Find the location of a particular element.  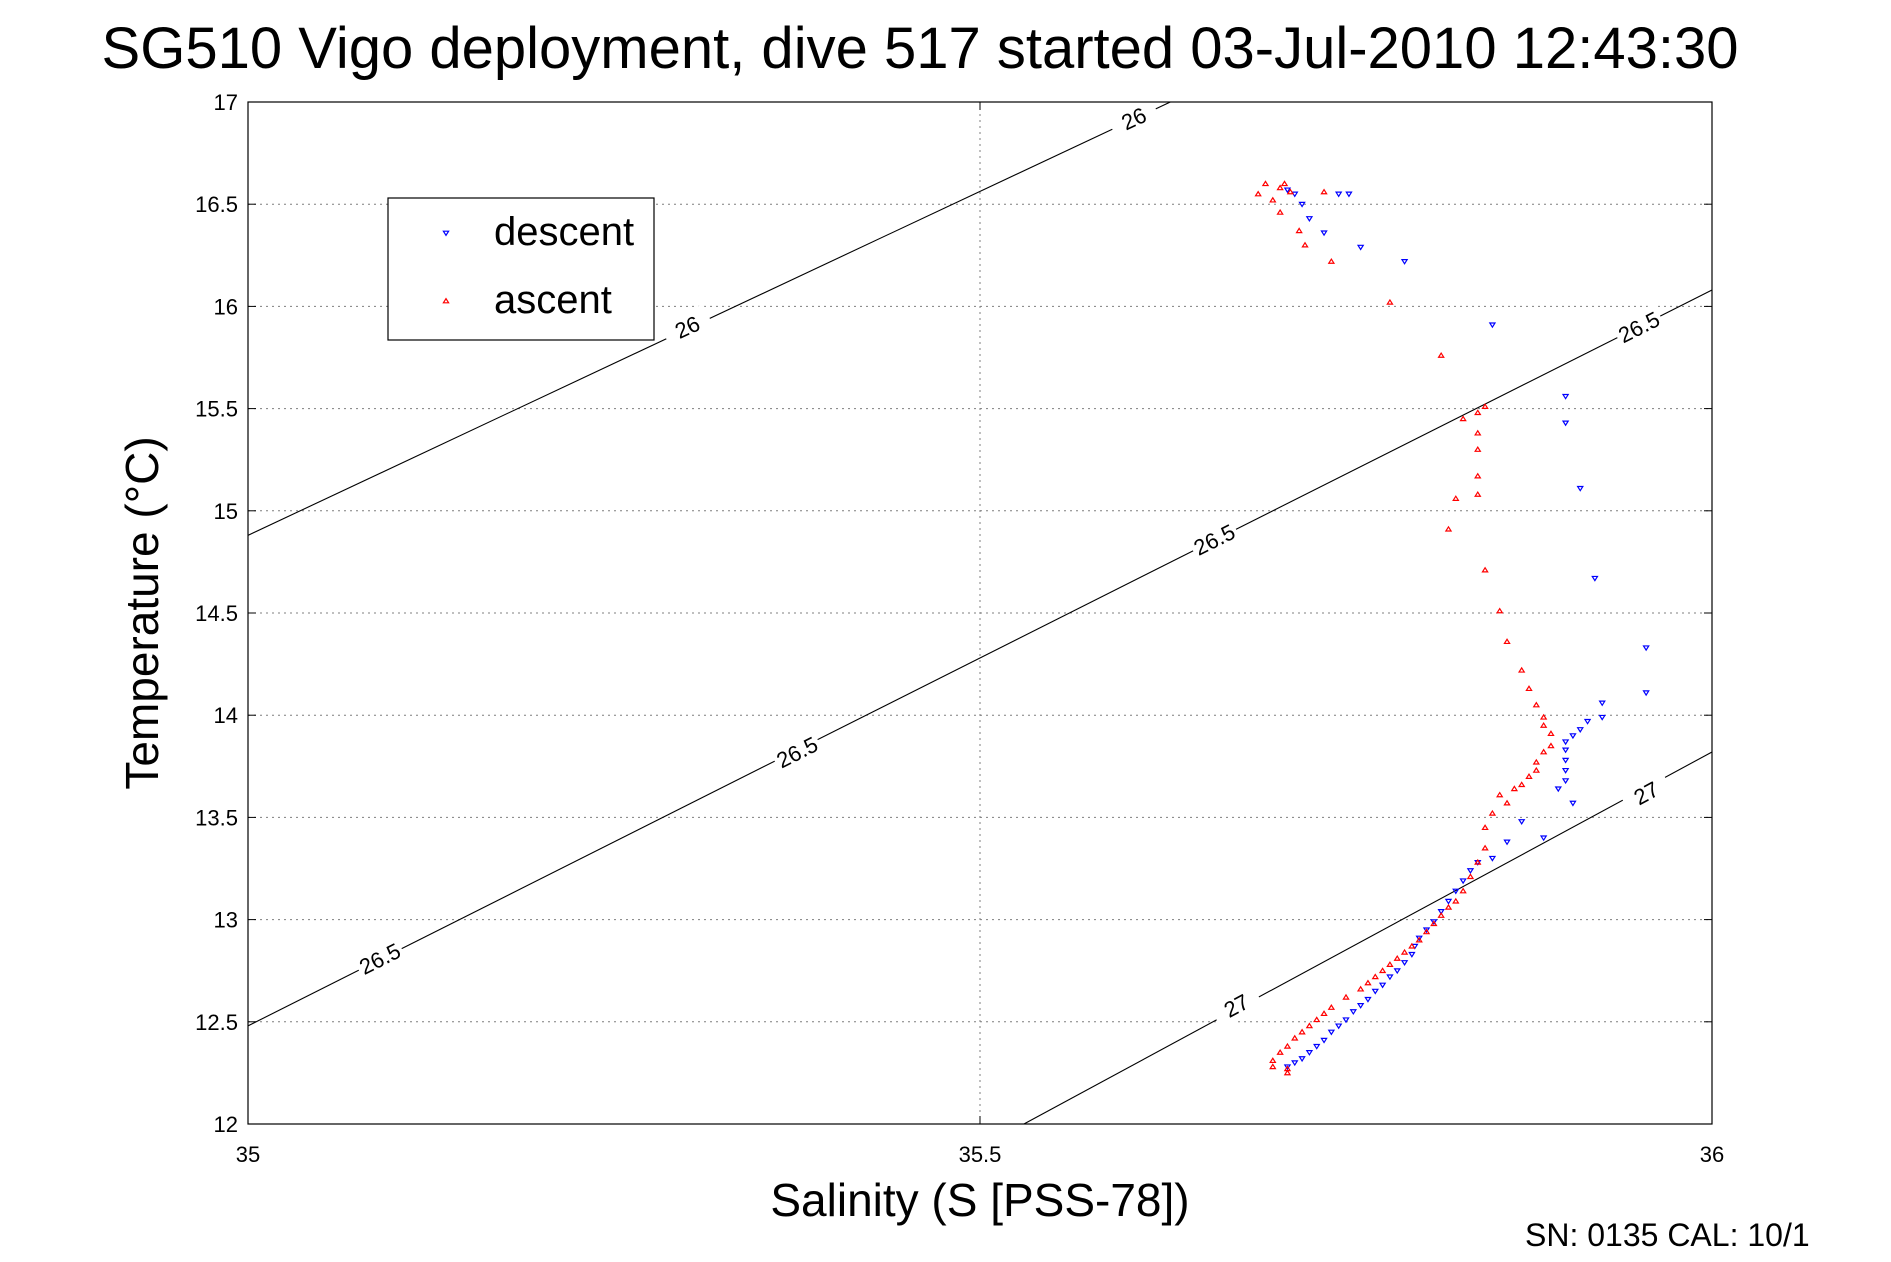

serial-calibration-note: SN: 0135 CAL: 10/1 is located at coordinates (1667, 1235).